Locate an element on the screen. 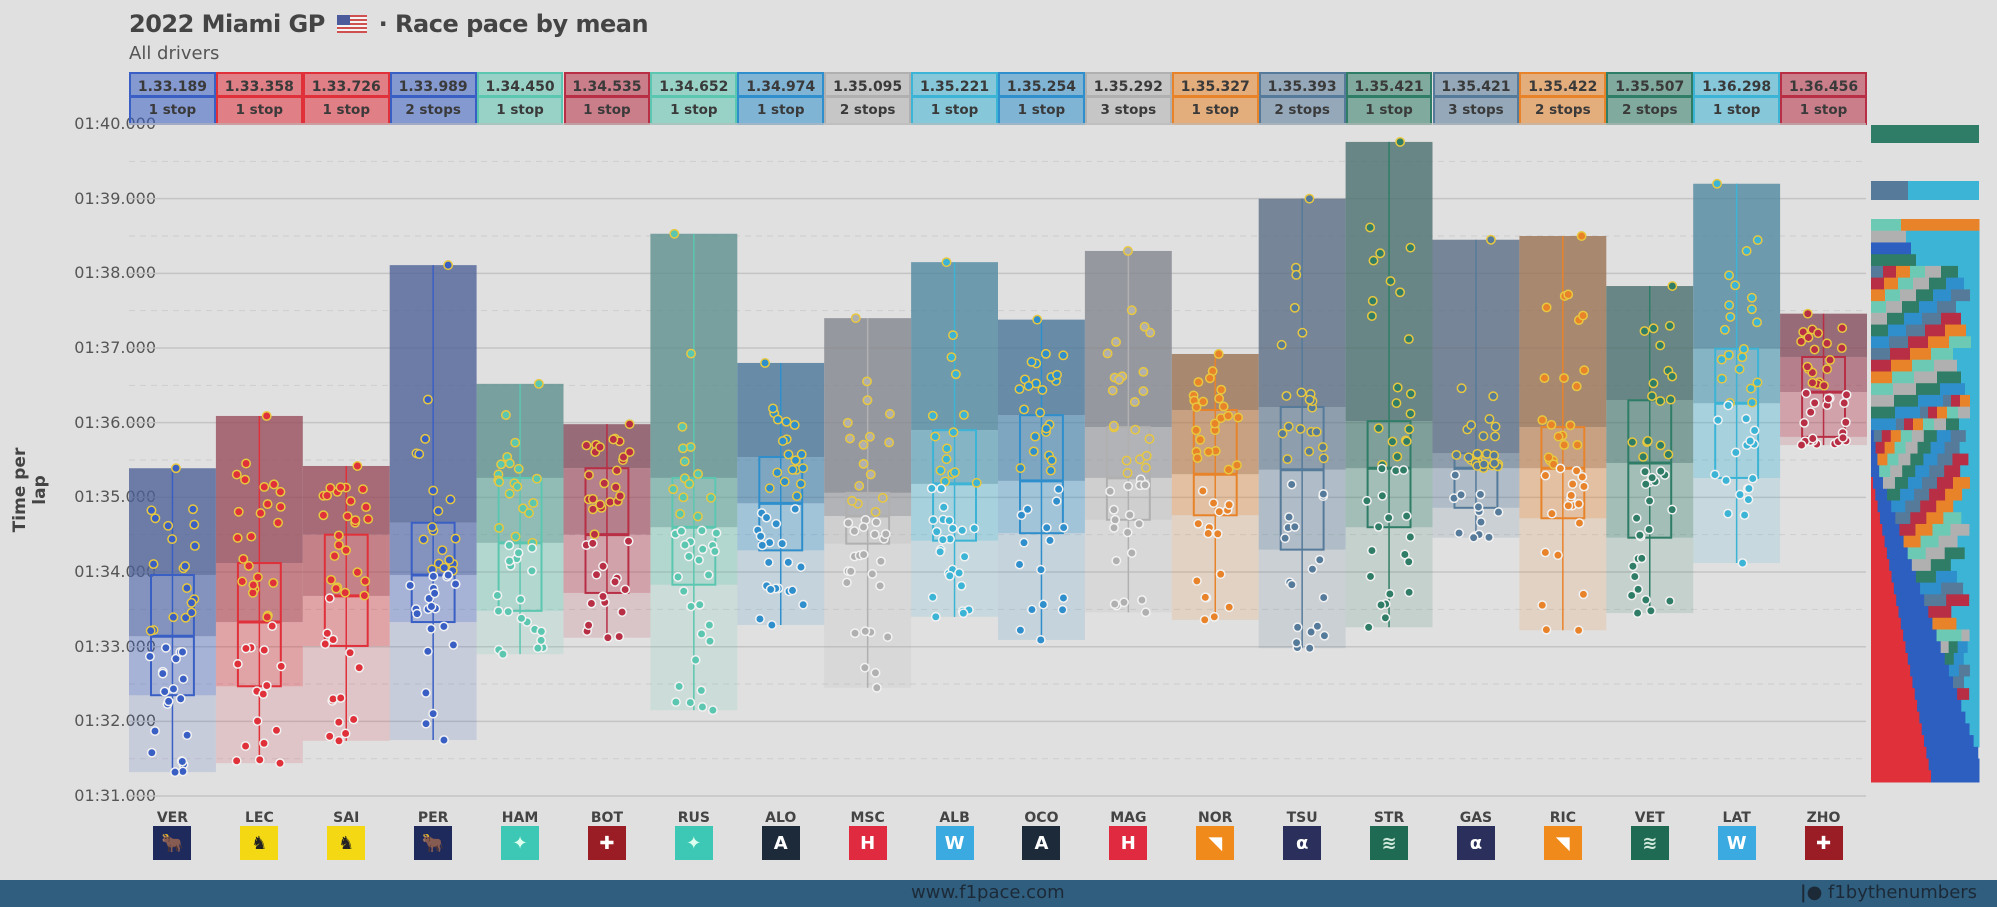 The image size is (1997, 907). pit-stops-cell: 1 stop is located at coordinates (1823, 111).